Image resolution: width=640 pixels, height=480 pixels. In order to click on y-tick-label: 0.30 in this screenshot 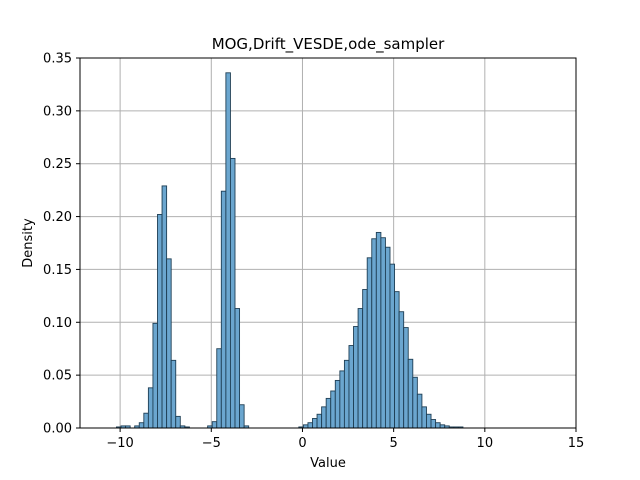, I will do `click(57, 111)`.